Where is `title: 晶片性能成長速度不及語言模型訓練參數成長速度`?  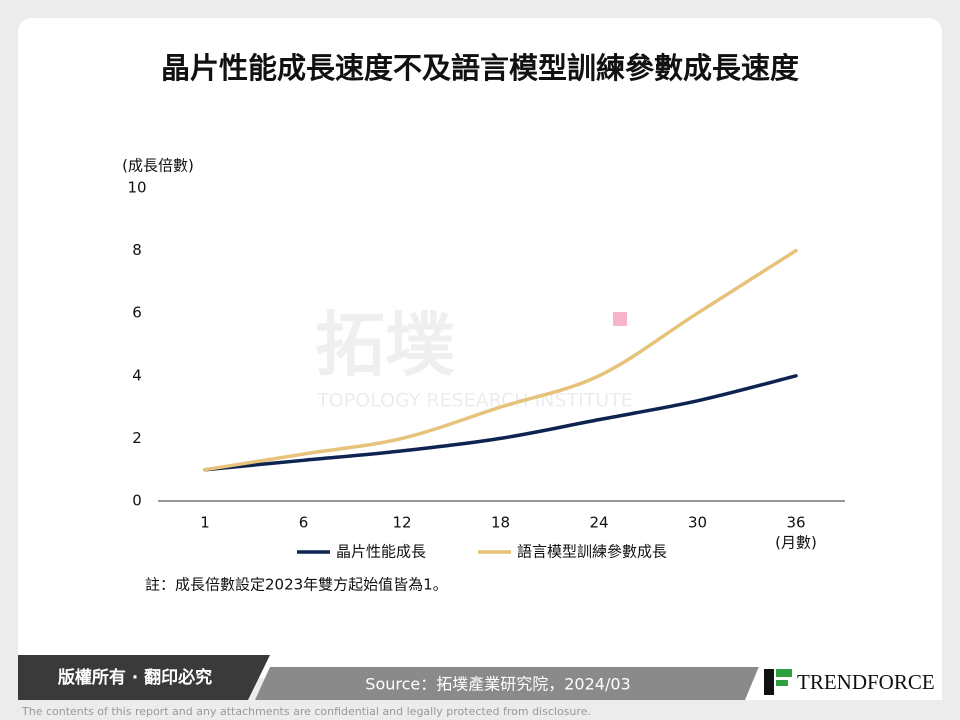
title: 晶片性能成長速度不及語言模型訓練參數成長速度 is located at coordinates (480, 68).